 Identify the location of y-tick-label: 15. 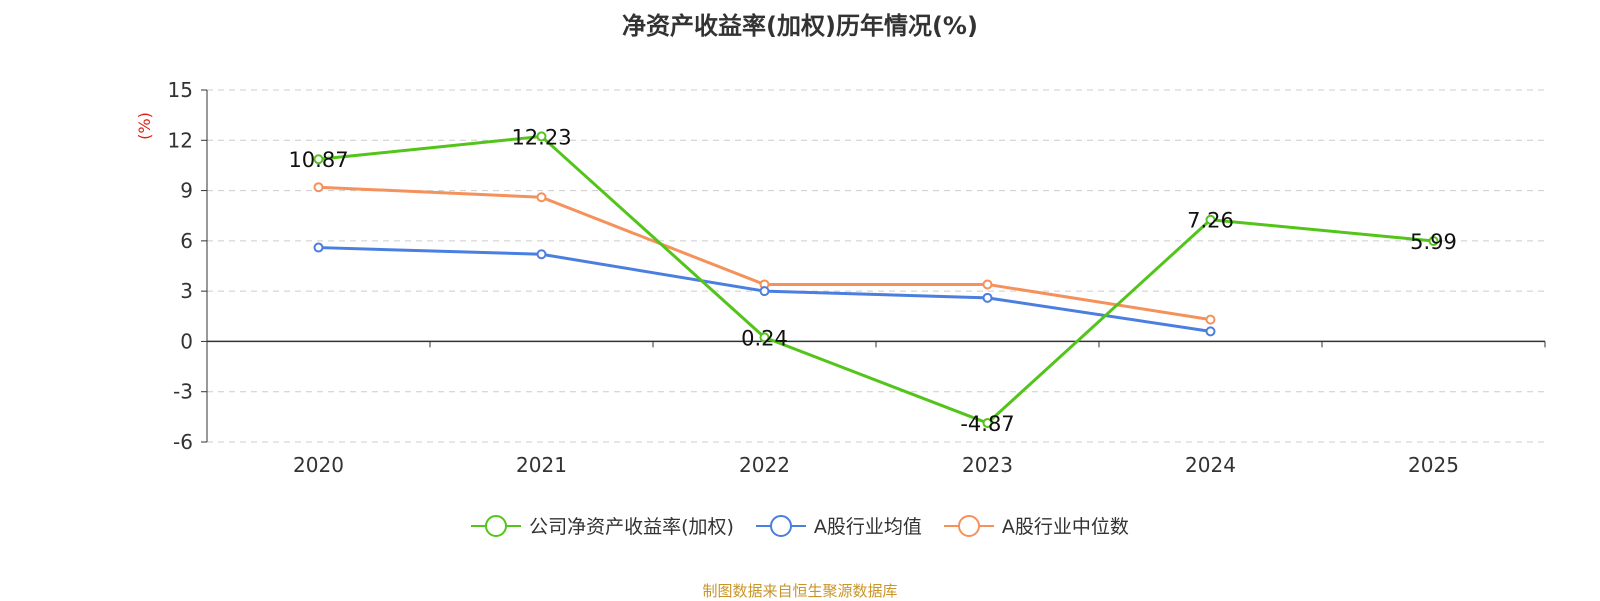
(180, 90).